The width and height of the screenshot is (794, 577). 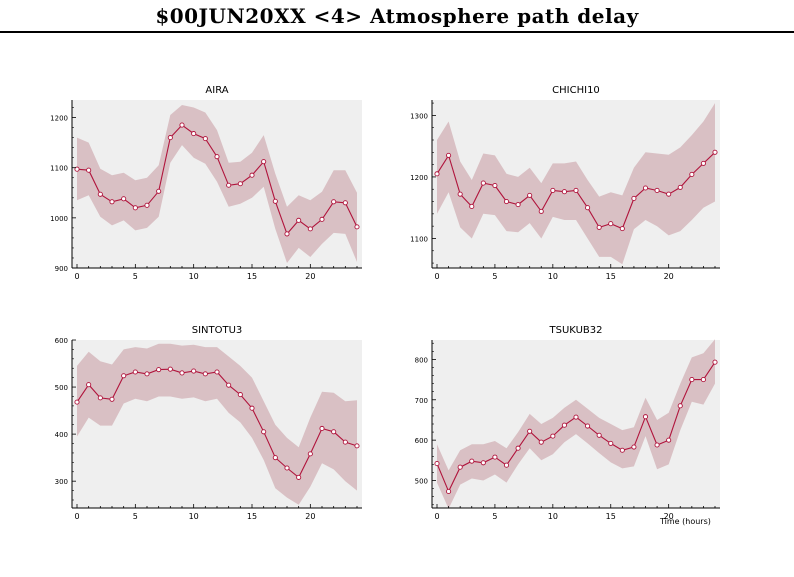 What do you see at coordinates (419, 116) in the screenshot?
I see `y-tick-label: 1300` at bounding box center [419, 116].